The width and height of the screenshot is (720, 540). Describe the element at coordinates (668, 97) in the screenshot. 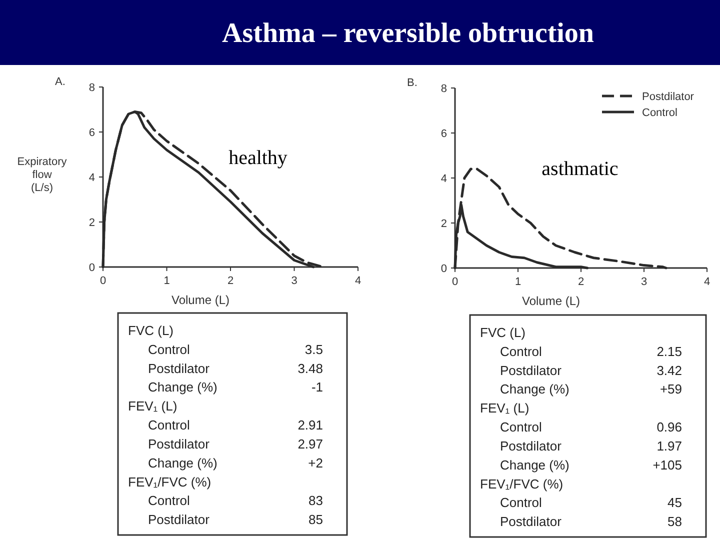

I see `legend-label: Postdilator` at that location.